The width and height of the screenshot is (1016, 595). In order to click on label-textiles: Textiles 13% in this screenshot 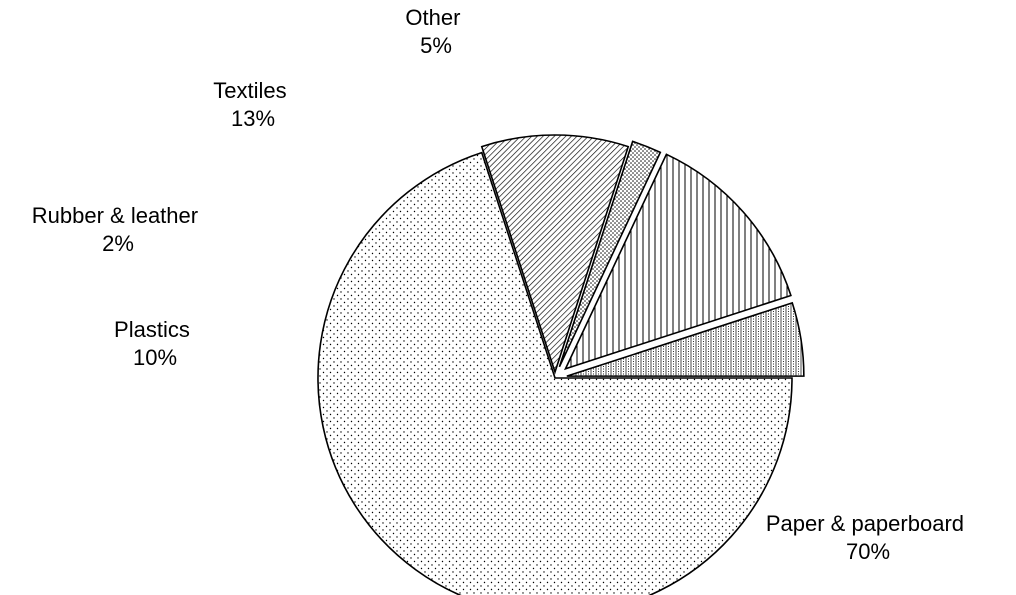, I will do `click(252, 104)`.